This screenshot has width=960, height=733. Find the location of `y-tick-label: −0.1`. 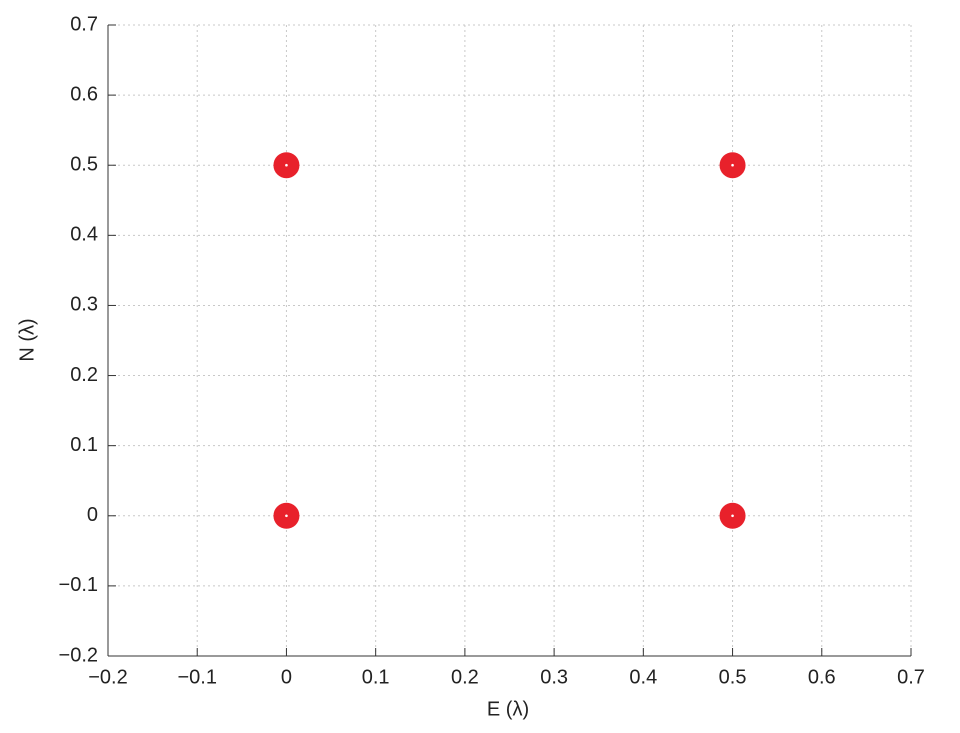

y-tick-label: −0.1 is located at coordinates (78, 585).